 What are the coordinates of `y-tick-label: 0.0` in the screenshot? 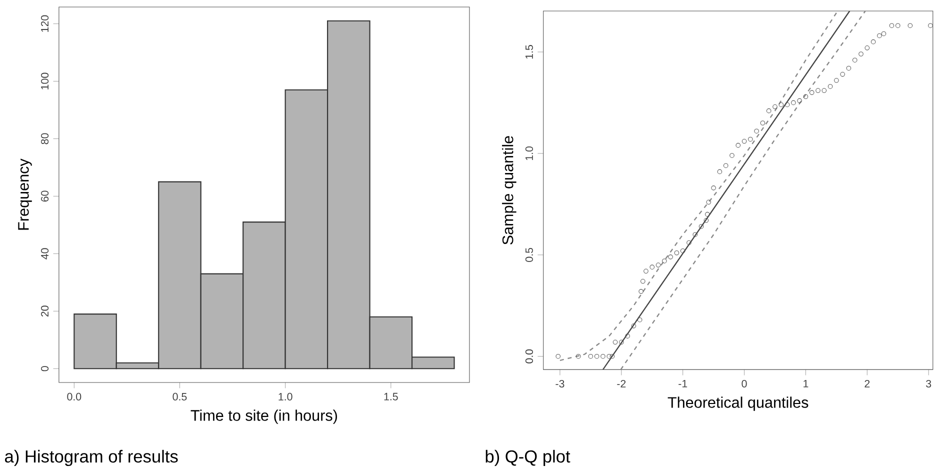 It's located at (529, 356).